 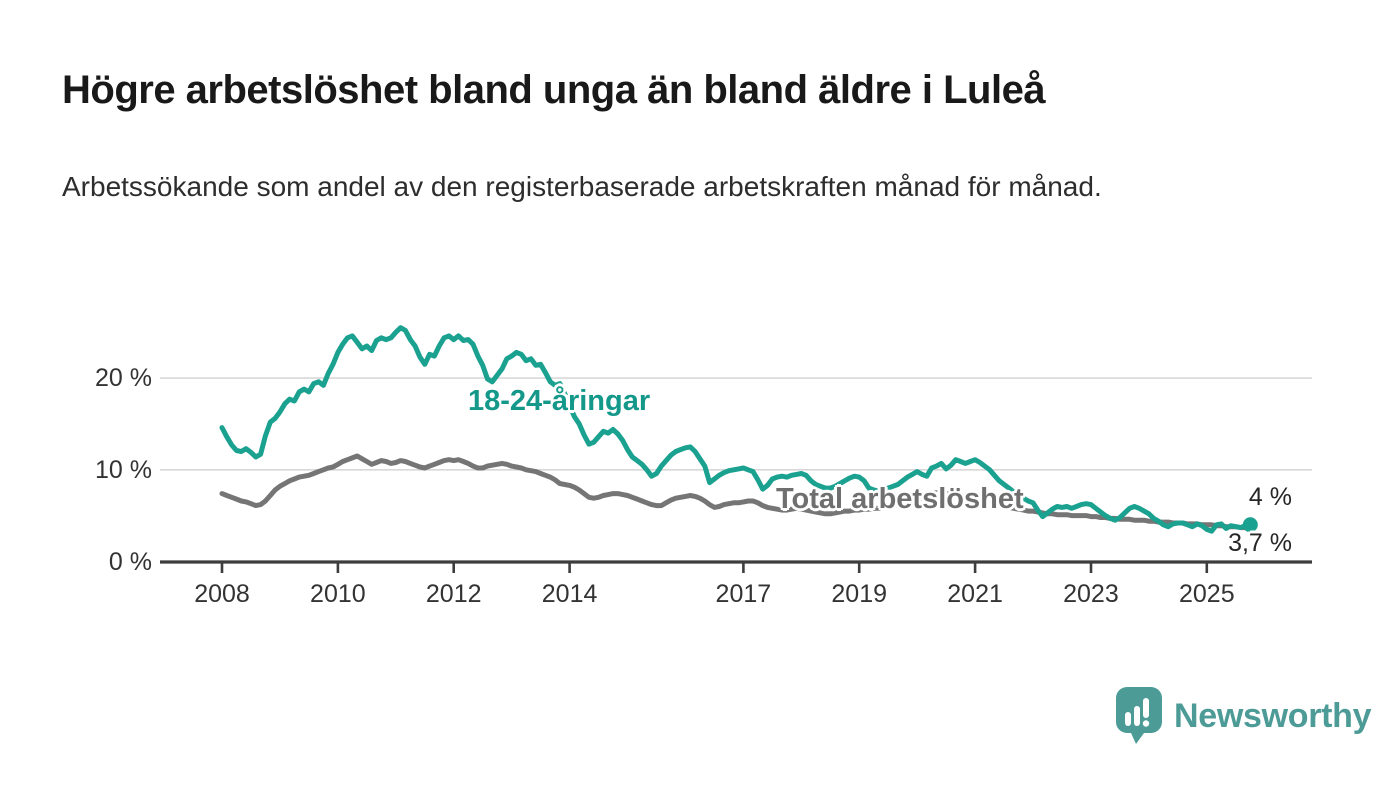 I want to click on newsworthy-brand: Newsworthy, so click(x=1243, y=716).